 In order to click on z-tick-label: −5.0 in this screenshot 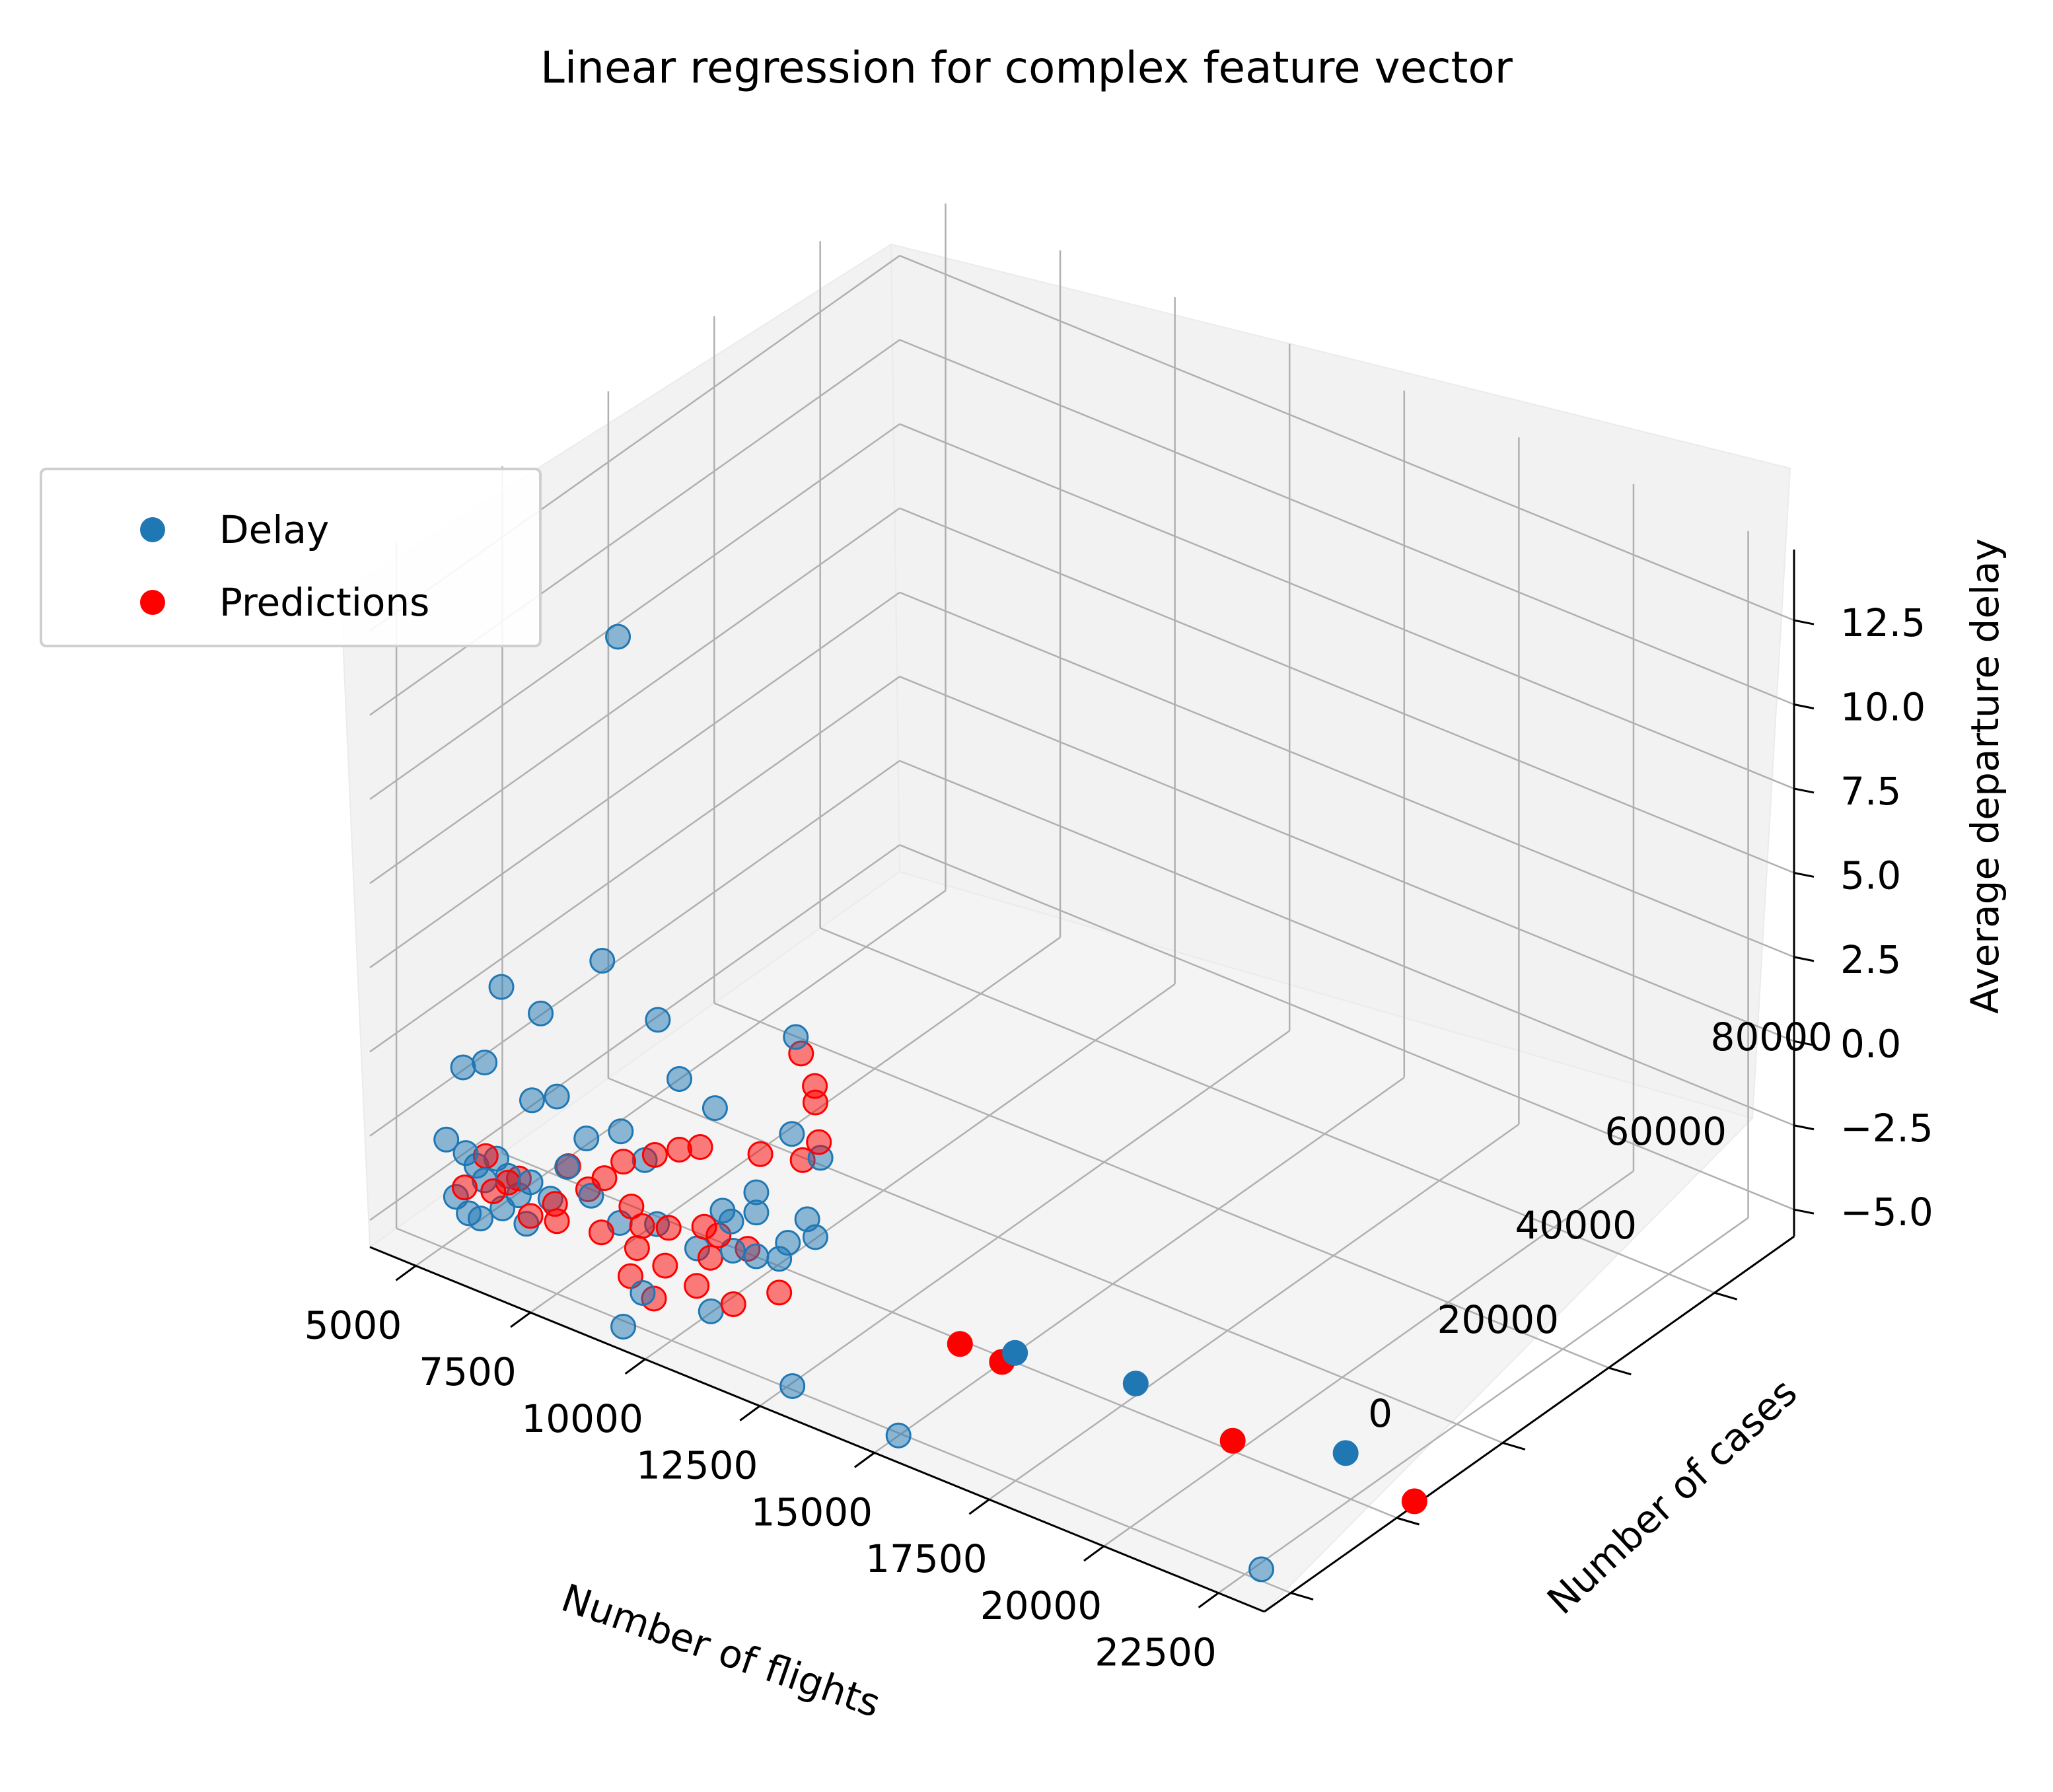, I will do `click(1886, 1212)`.